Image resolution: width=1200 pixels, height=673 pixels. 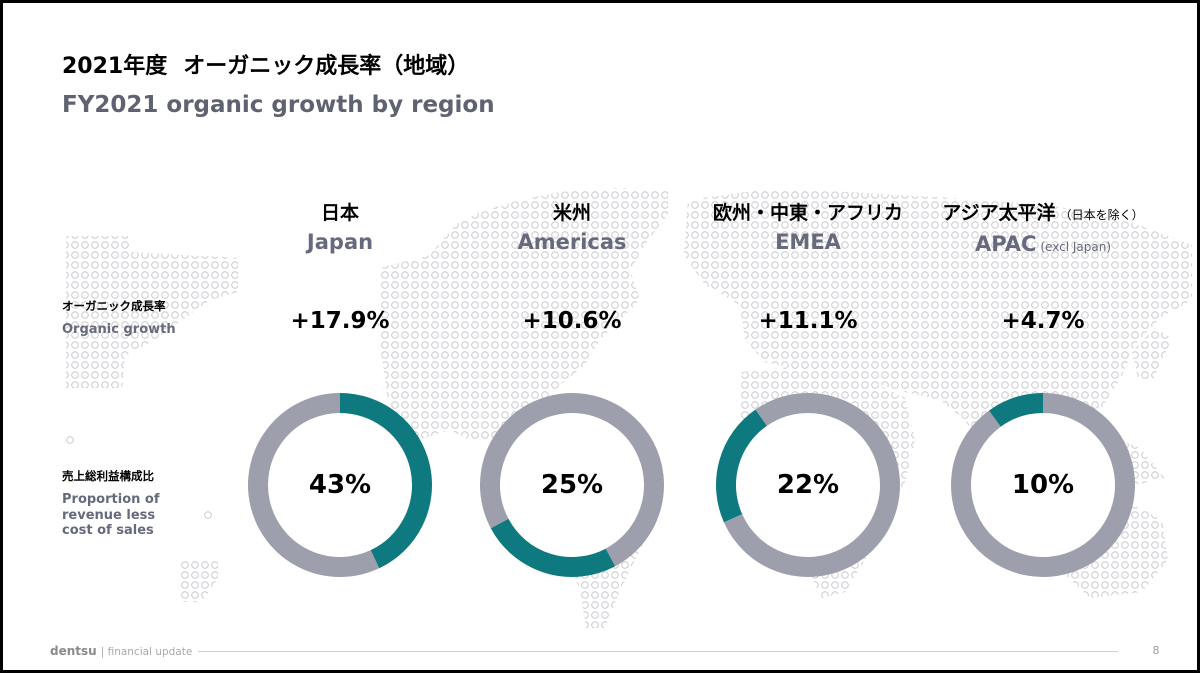 I want to click on map-landmass-islands, so click(x=199, y=581).